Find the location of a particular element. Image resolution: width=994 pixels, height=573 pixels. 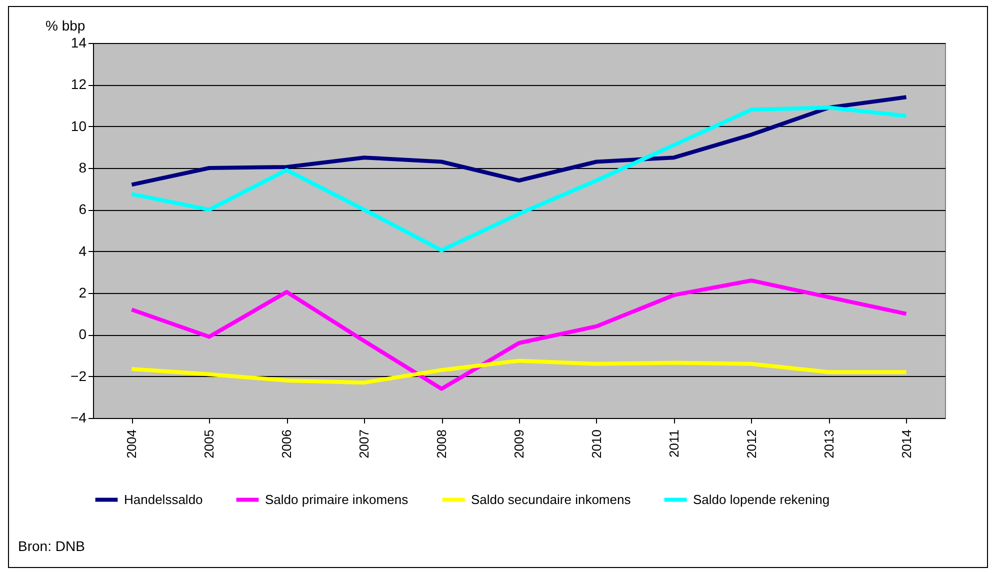

legend-label: Saldo lopende rekening is located at coordinates (761, 499).